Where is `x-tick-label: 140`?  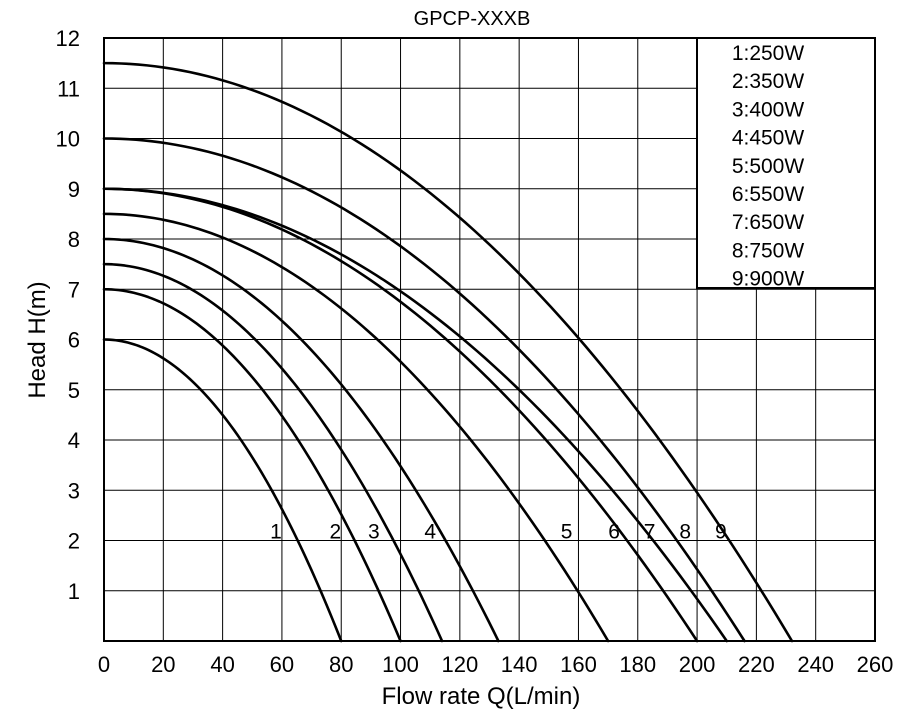 x-tick-label: 140 is located at coordinates (519, 664).